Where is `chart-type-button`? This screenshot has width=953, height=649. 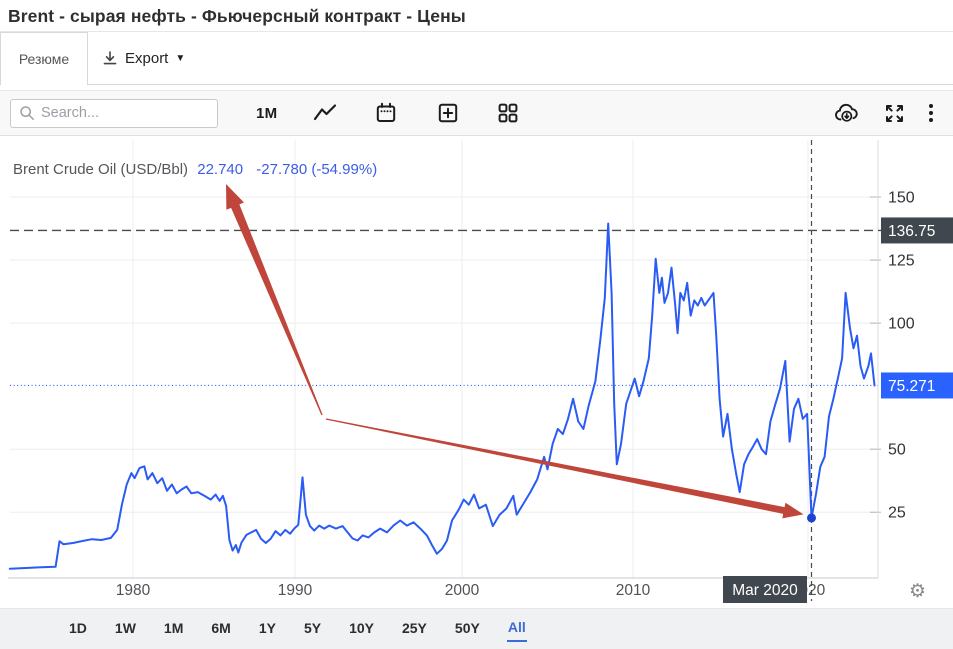
chart-type-button is located at coordinates (325, 113).